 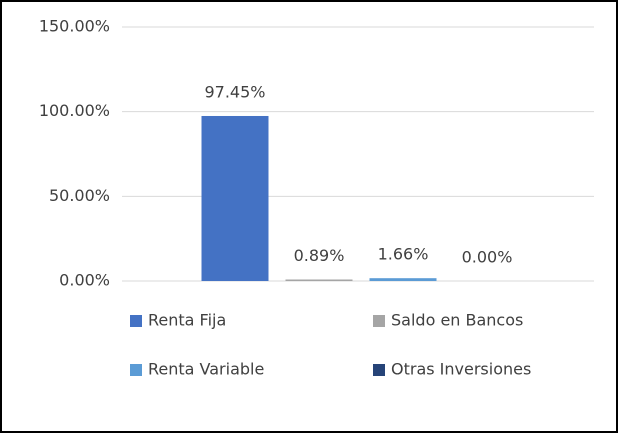 What do you see at coordinates (319, 255) in the screenshot?
I see `data-label: 0.89%` at bounding box center [319, 255].